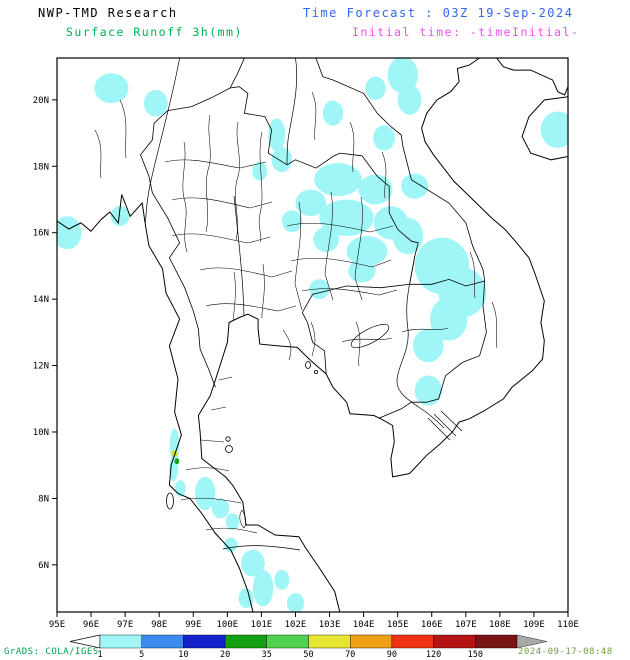 This screenshot has width=630, height=660. Describe the element at coordinates (534, 625) in the screenshot. I see `lon-tick-label: 109E` at that location.